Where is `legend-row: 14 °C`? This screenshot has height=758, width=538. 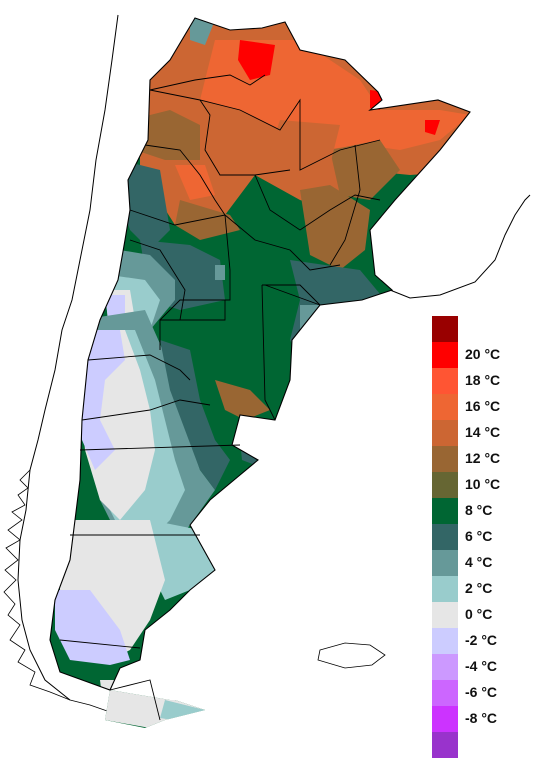
legend-row: 14 °C is located at coordinates (482, 433).